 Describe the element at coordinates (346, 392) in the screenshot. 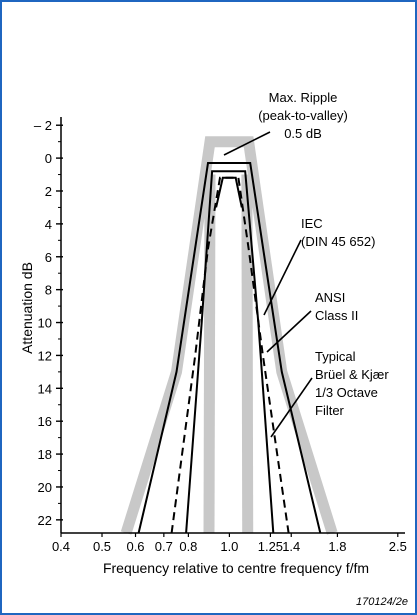

I see `annotation-bk-line3: 1/3 Octave` at that location.